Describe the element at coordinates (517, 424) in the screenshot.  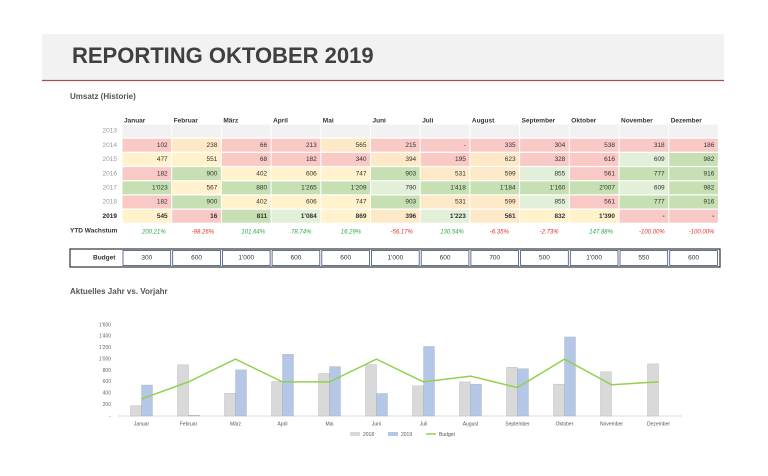
I see `x-tick-label: September` at that location.